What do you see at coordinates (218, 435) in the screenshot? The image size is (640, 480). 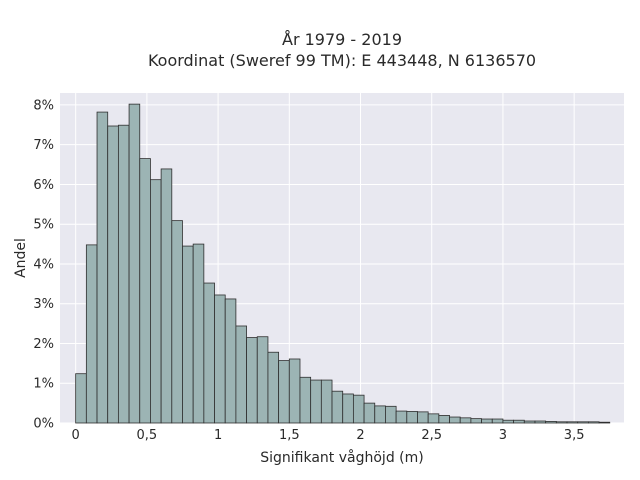 I see `x-tick-label: 1` at bounding box center [218, 435].